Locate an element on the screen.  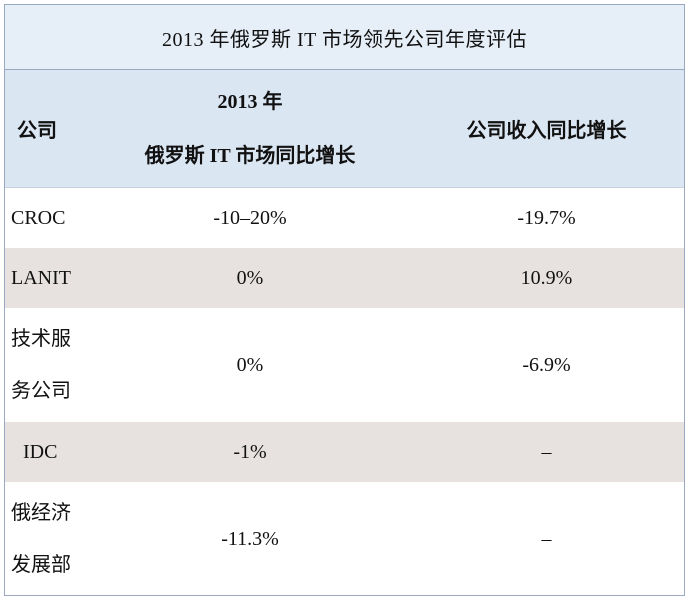
revenue-growth-cell: -19.7% is located at coordinates (546, 217).